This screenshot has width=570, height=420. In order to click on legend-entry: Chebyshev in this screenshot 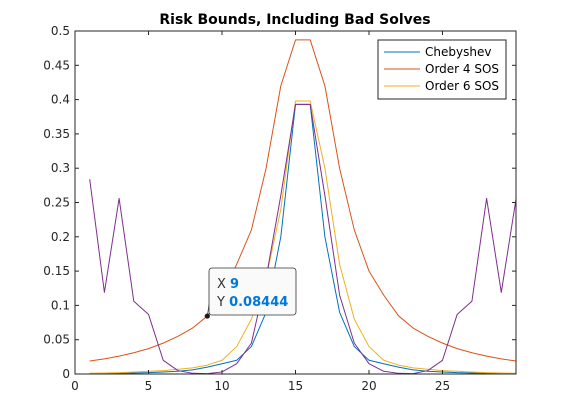, I will do `click(458, 52)`.